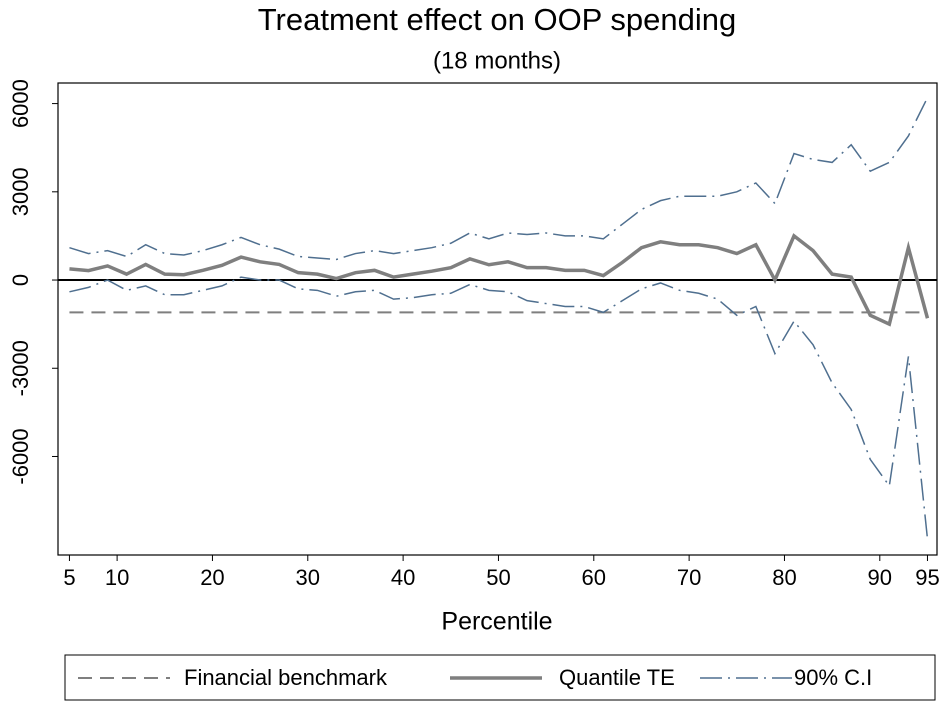 Image resolution: width=943 pixels, height=711 pixels. What do you see at coordinates (308, 577) in the screenshot?
I see `x-tick-label: 30` at bounding box center [308, 577].